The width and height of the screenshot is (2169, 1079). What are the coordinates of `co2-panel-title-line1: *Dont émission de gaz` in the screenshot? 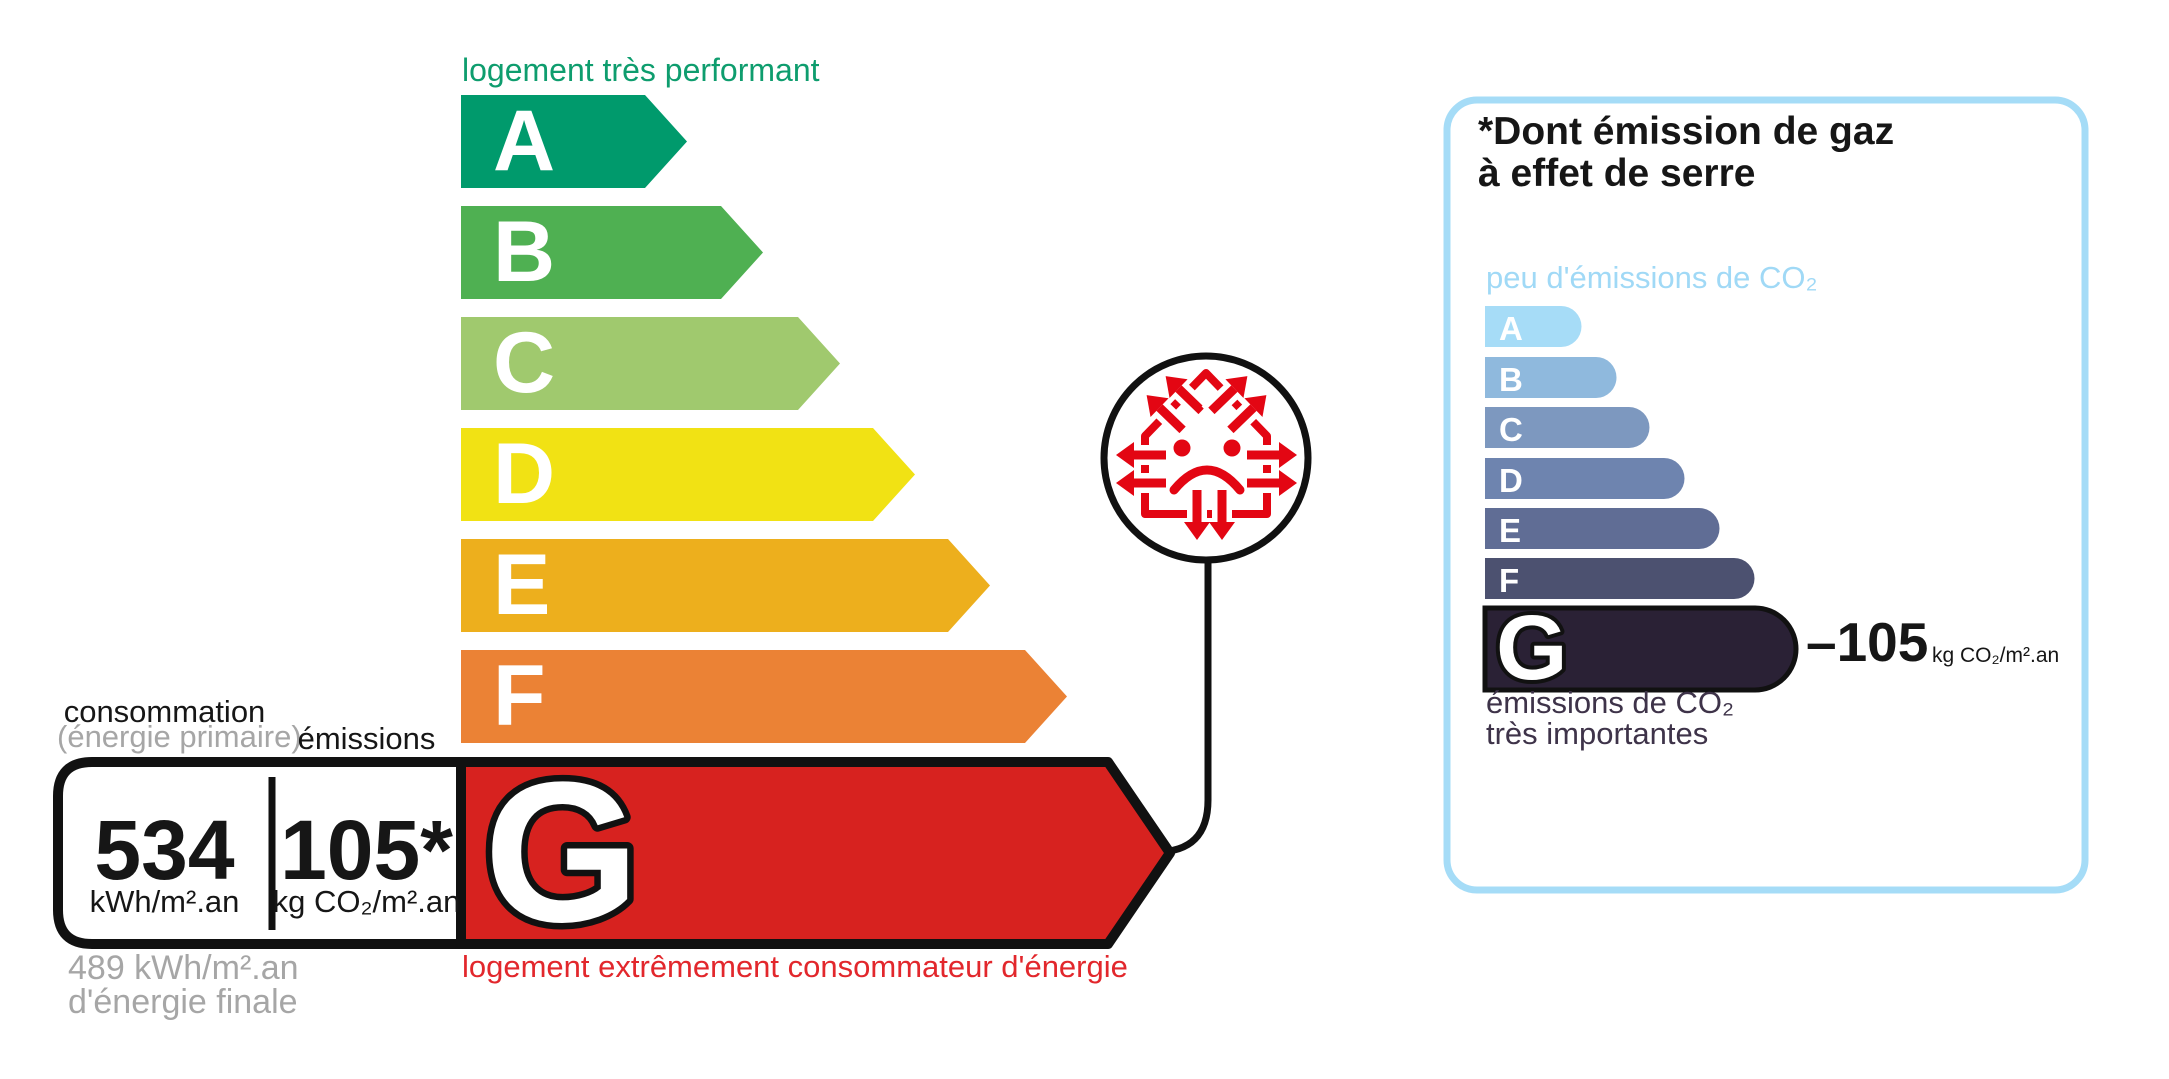 It's located at (1686, 131).